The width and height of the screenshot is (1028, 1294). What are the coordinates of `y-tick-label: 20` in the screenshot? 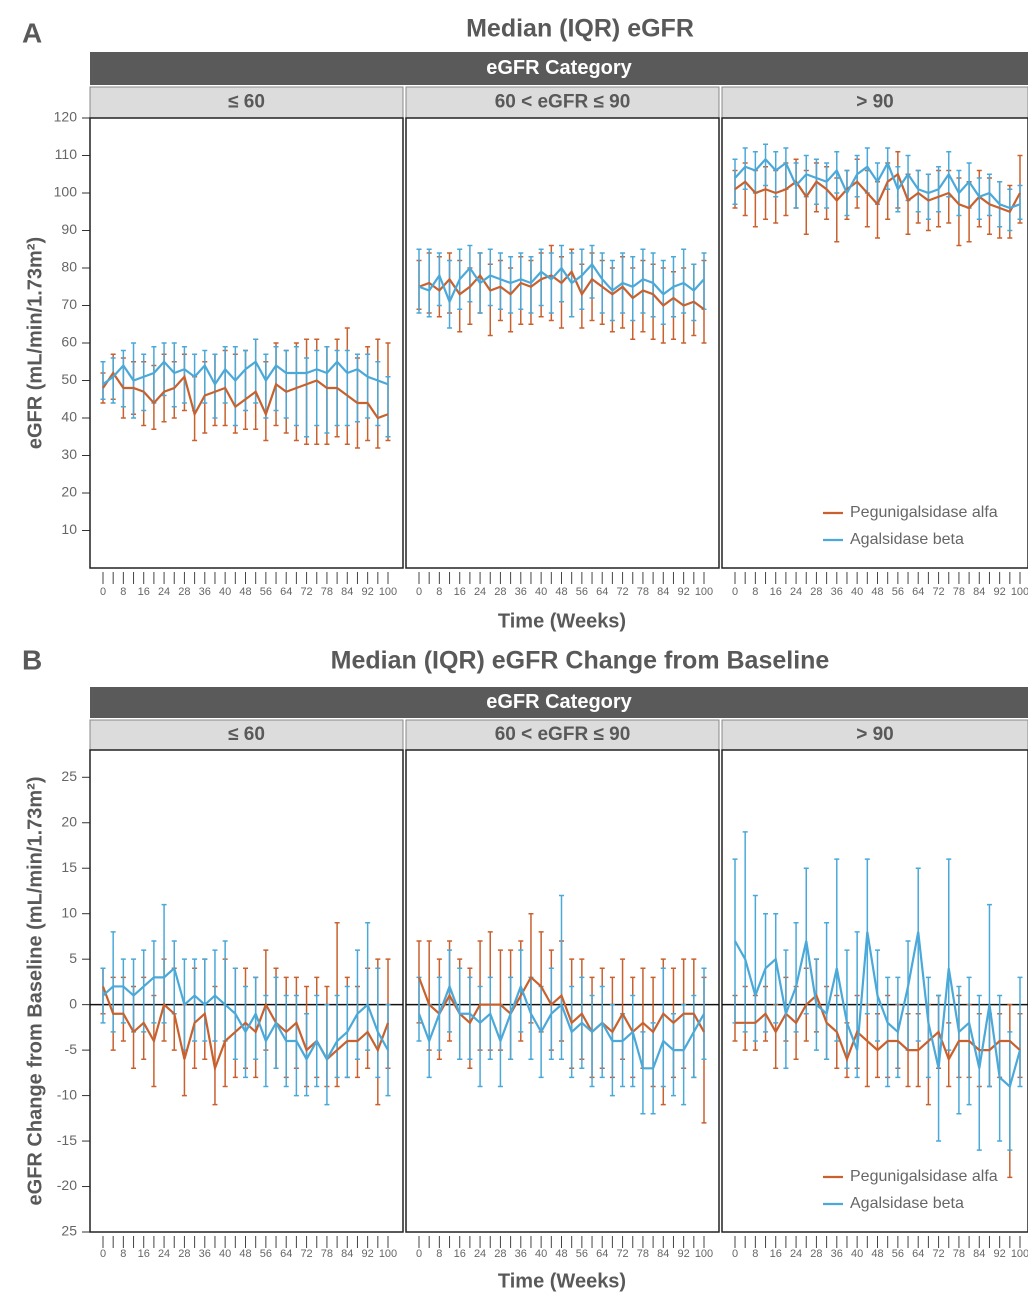 It's located at (69, 492).